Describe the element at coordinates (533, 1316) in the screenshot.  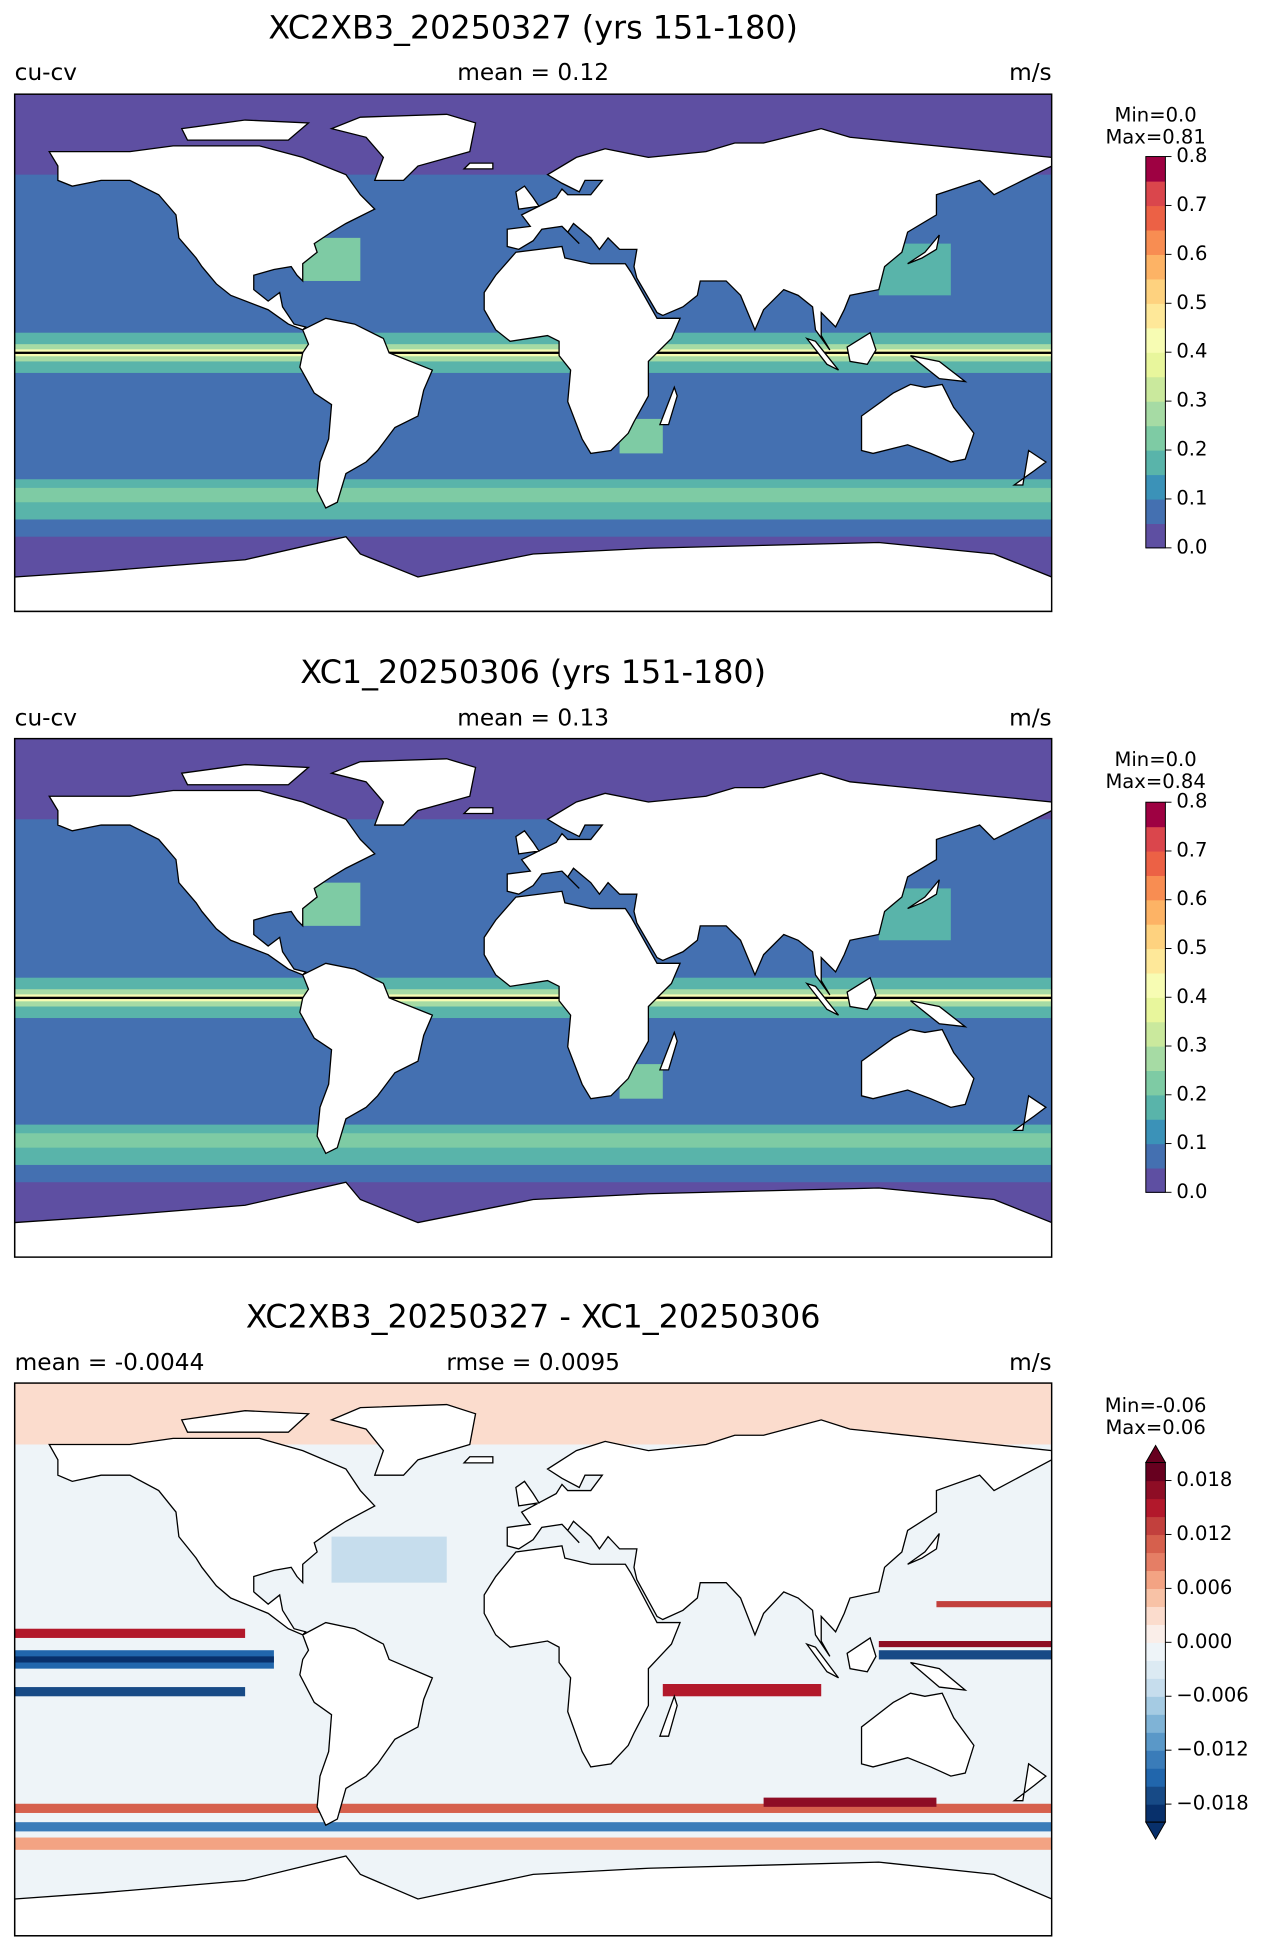
I see `panel-title: XC2XB3_20250327 - XC1_20250306` at that location.